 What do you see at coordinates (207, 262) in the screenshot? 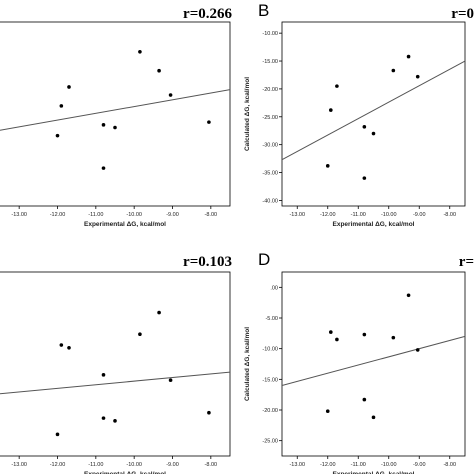
I see `correlation-label: r=0.103` at bounding box center [207, 262].